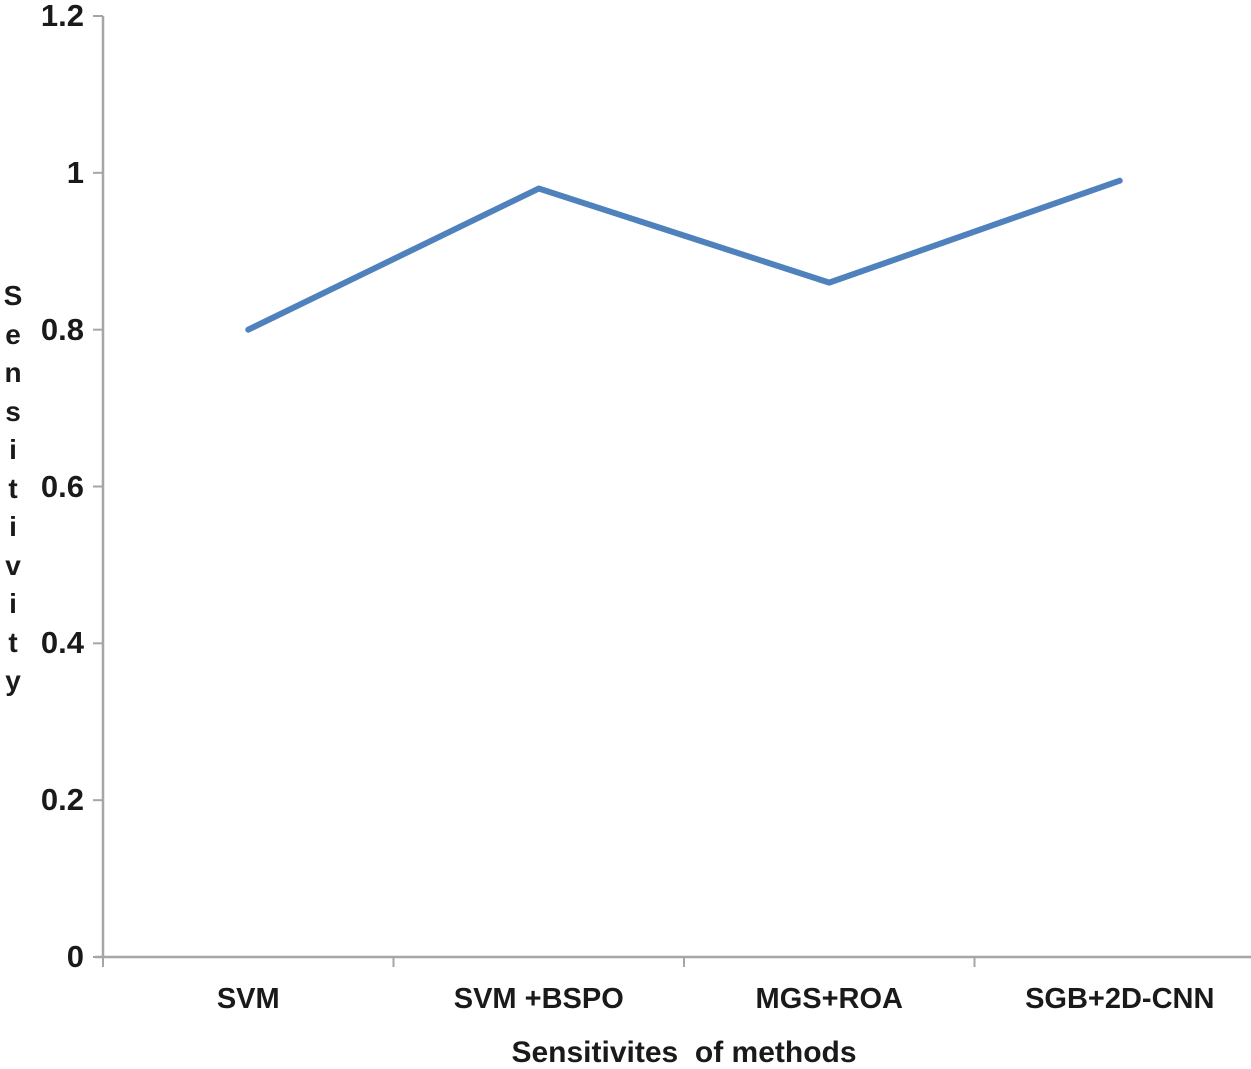 The height and width of the screenshot is (1069, 1251). Describe the element at coordinates (62, 486) in the screenshot. I see `y-tick-label: 0.6` at that location.